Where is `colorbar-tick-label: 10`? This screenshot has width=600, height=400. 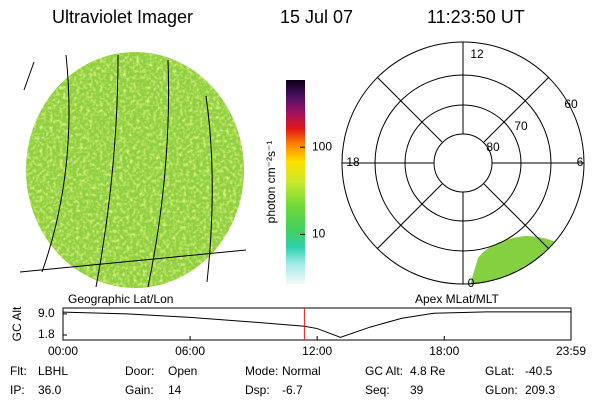 colorbar-tick-label: 10 is located at coordinates (319, 234).